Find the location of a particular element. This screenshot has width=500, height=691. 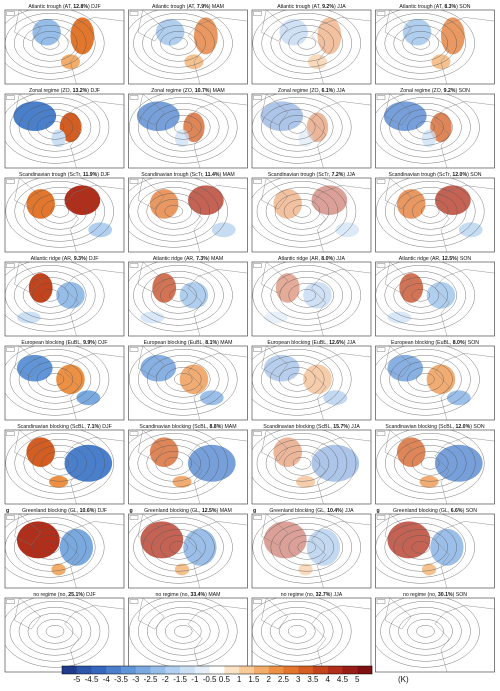

colorbar-unit: (K) is located at coordinates (403, 679).